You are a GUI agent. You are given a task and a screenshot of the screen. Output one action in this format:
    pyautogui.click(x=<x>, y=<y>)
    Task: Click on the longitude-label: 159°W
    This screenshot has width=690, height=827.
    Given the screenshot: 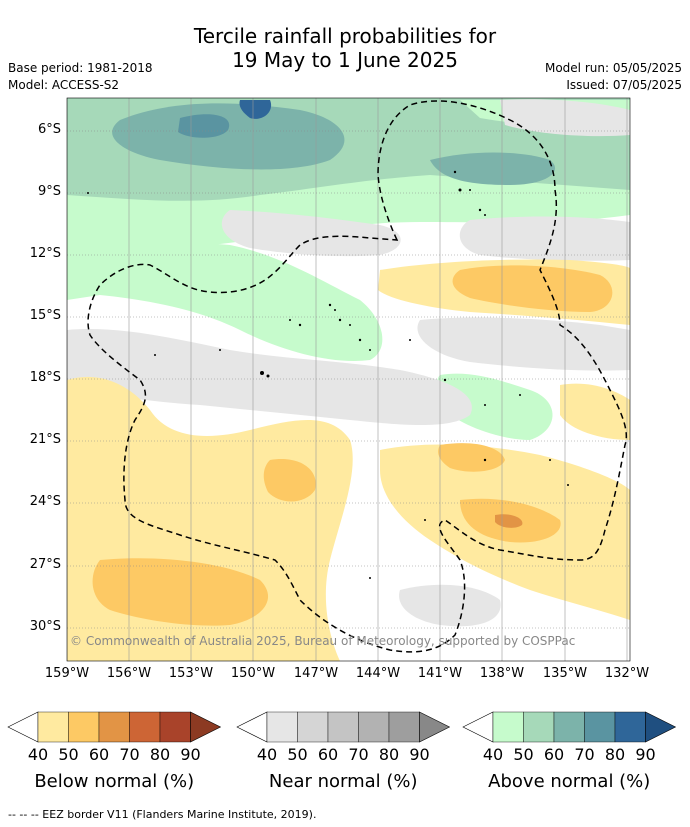 What is the action you would take?
    pyautogui.click(x=67, y=673)
    